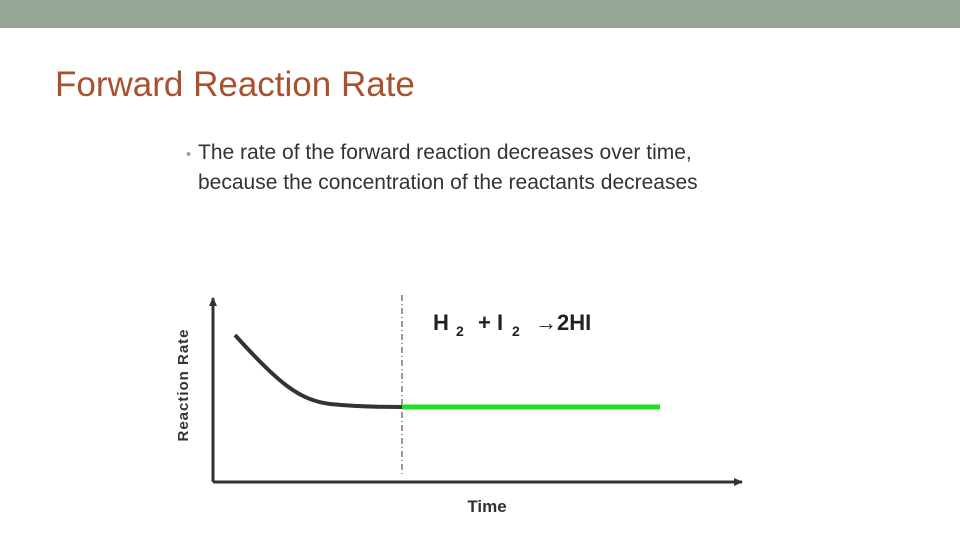  What do you see at coordinates (441, 322) in the screenshot?
I see `equation-part: H` at bounding box center [441, 322].